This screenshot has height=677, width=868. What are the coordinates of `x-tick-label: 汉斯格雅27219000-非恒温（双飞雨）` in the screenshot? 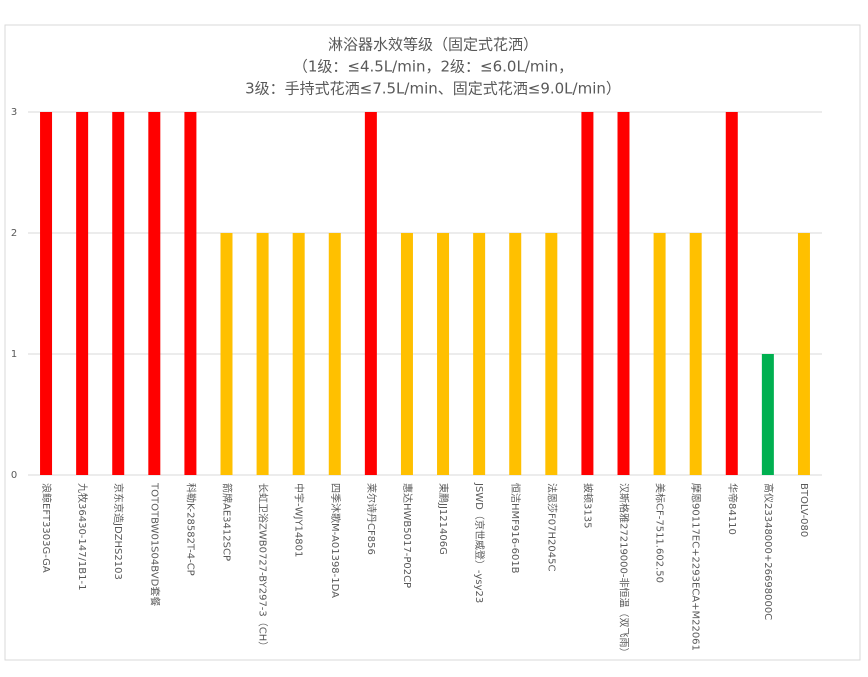 It's located at (624, 570).